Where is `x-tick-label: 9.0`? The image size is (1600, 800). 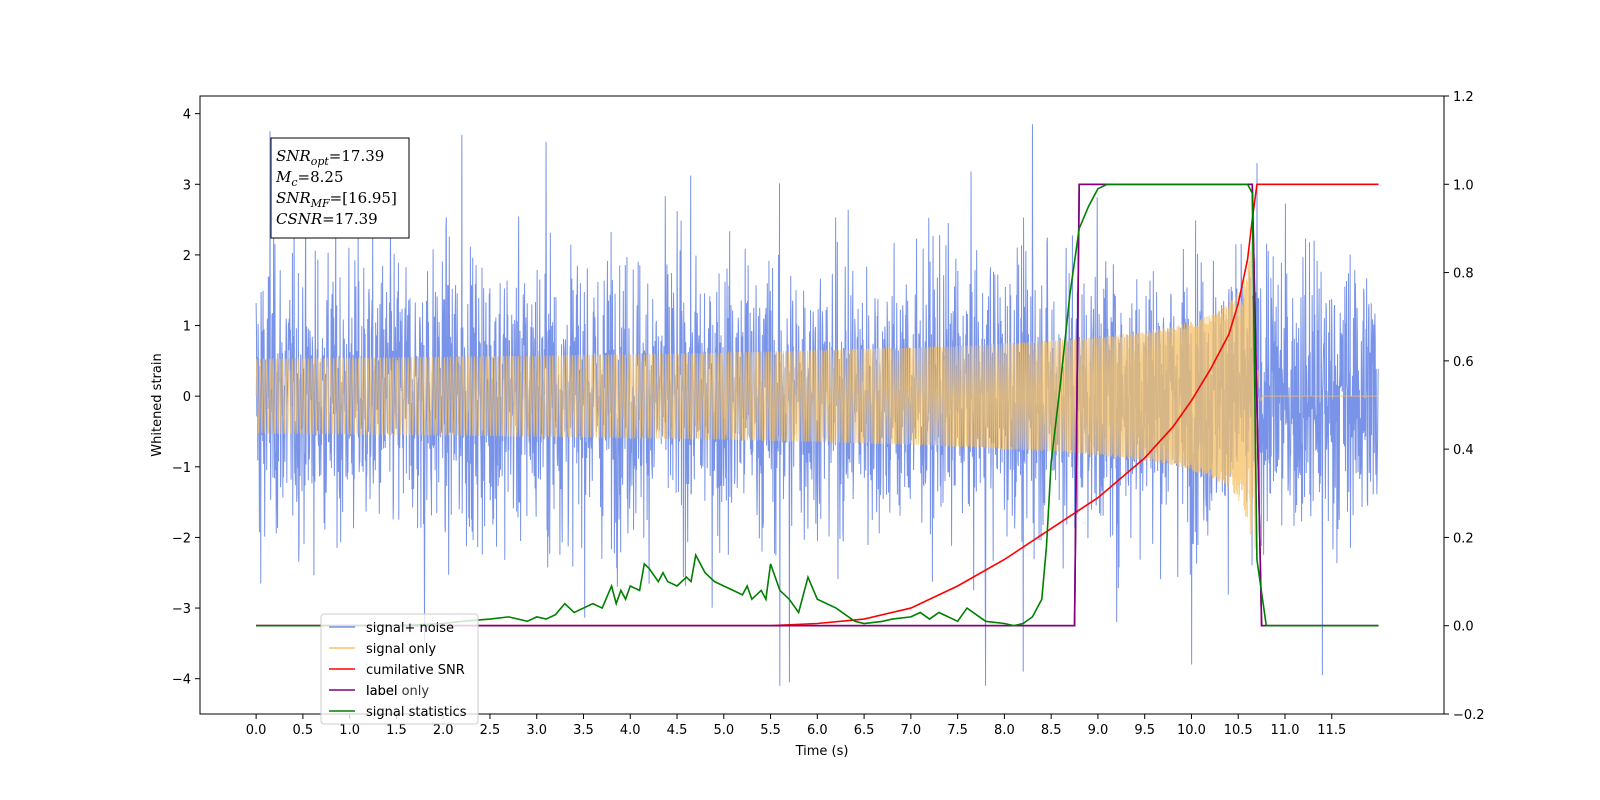 x-tick-label: 9.0 is located at coordinates (1098, 730).